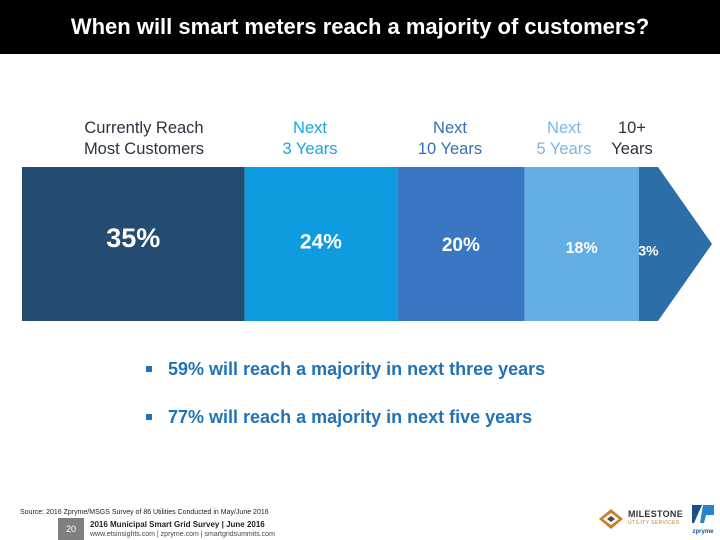 The height and width of the screenshot is (540, 720). I want to click on milestone-name: MILESTONE, so click(656, 514).